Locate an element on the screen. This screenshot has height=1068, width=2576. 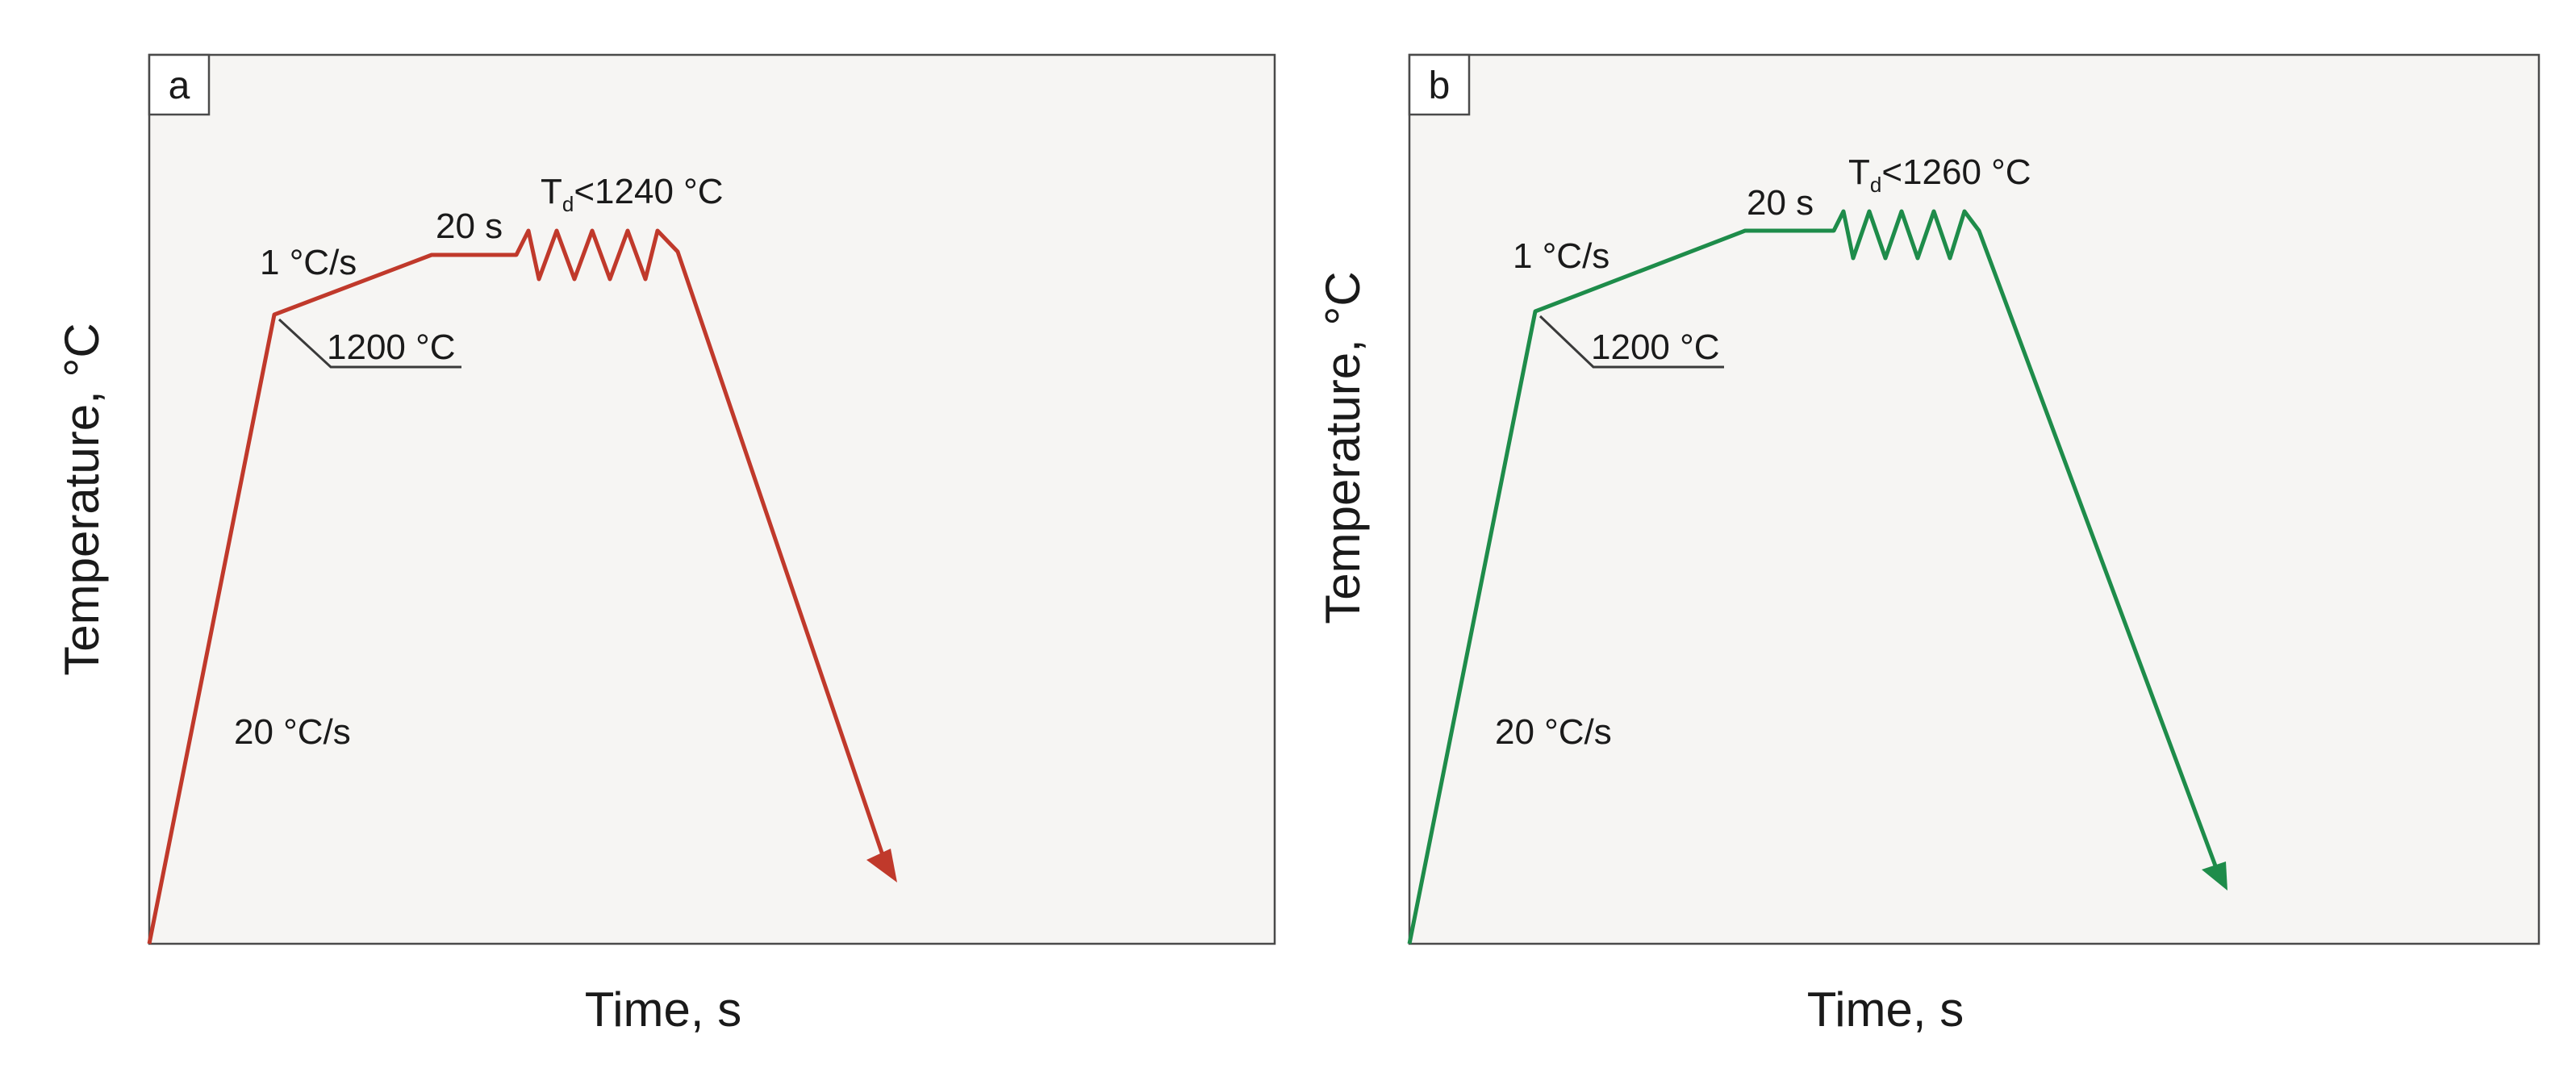
deformation-temp-label: Td<1240 °C is located at coordinates (632, 194).